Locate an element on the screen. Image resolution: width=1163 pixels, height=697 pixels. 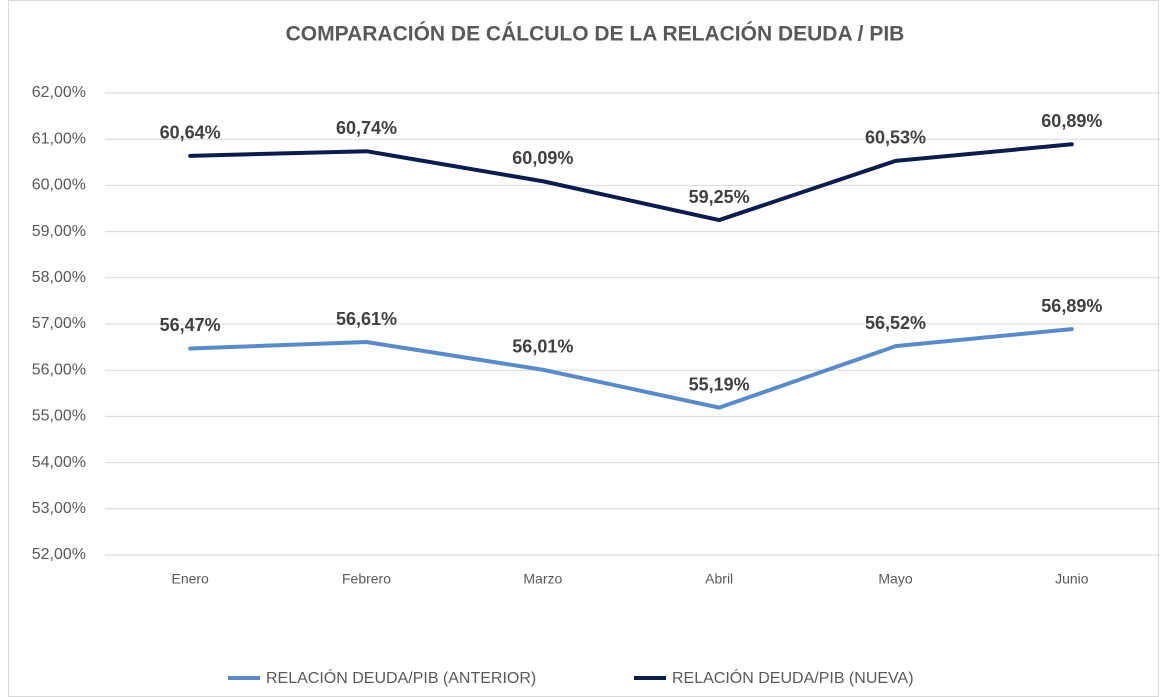
y-tick-label: 55,00% is located at coordinates (59, 416).